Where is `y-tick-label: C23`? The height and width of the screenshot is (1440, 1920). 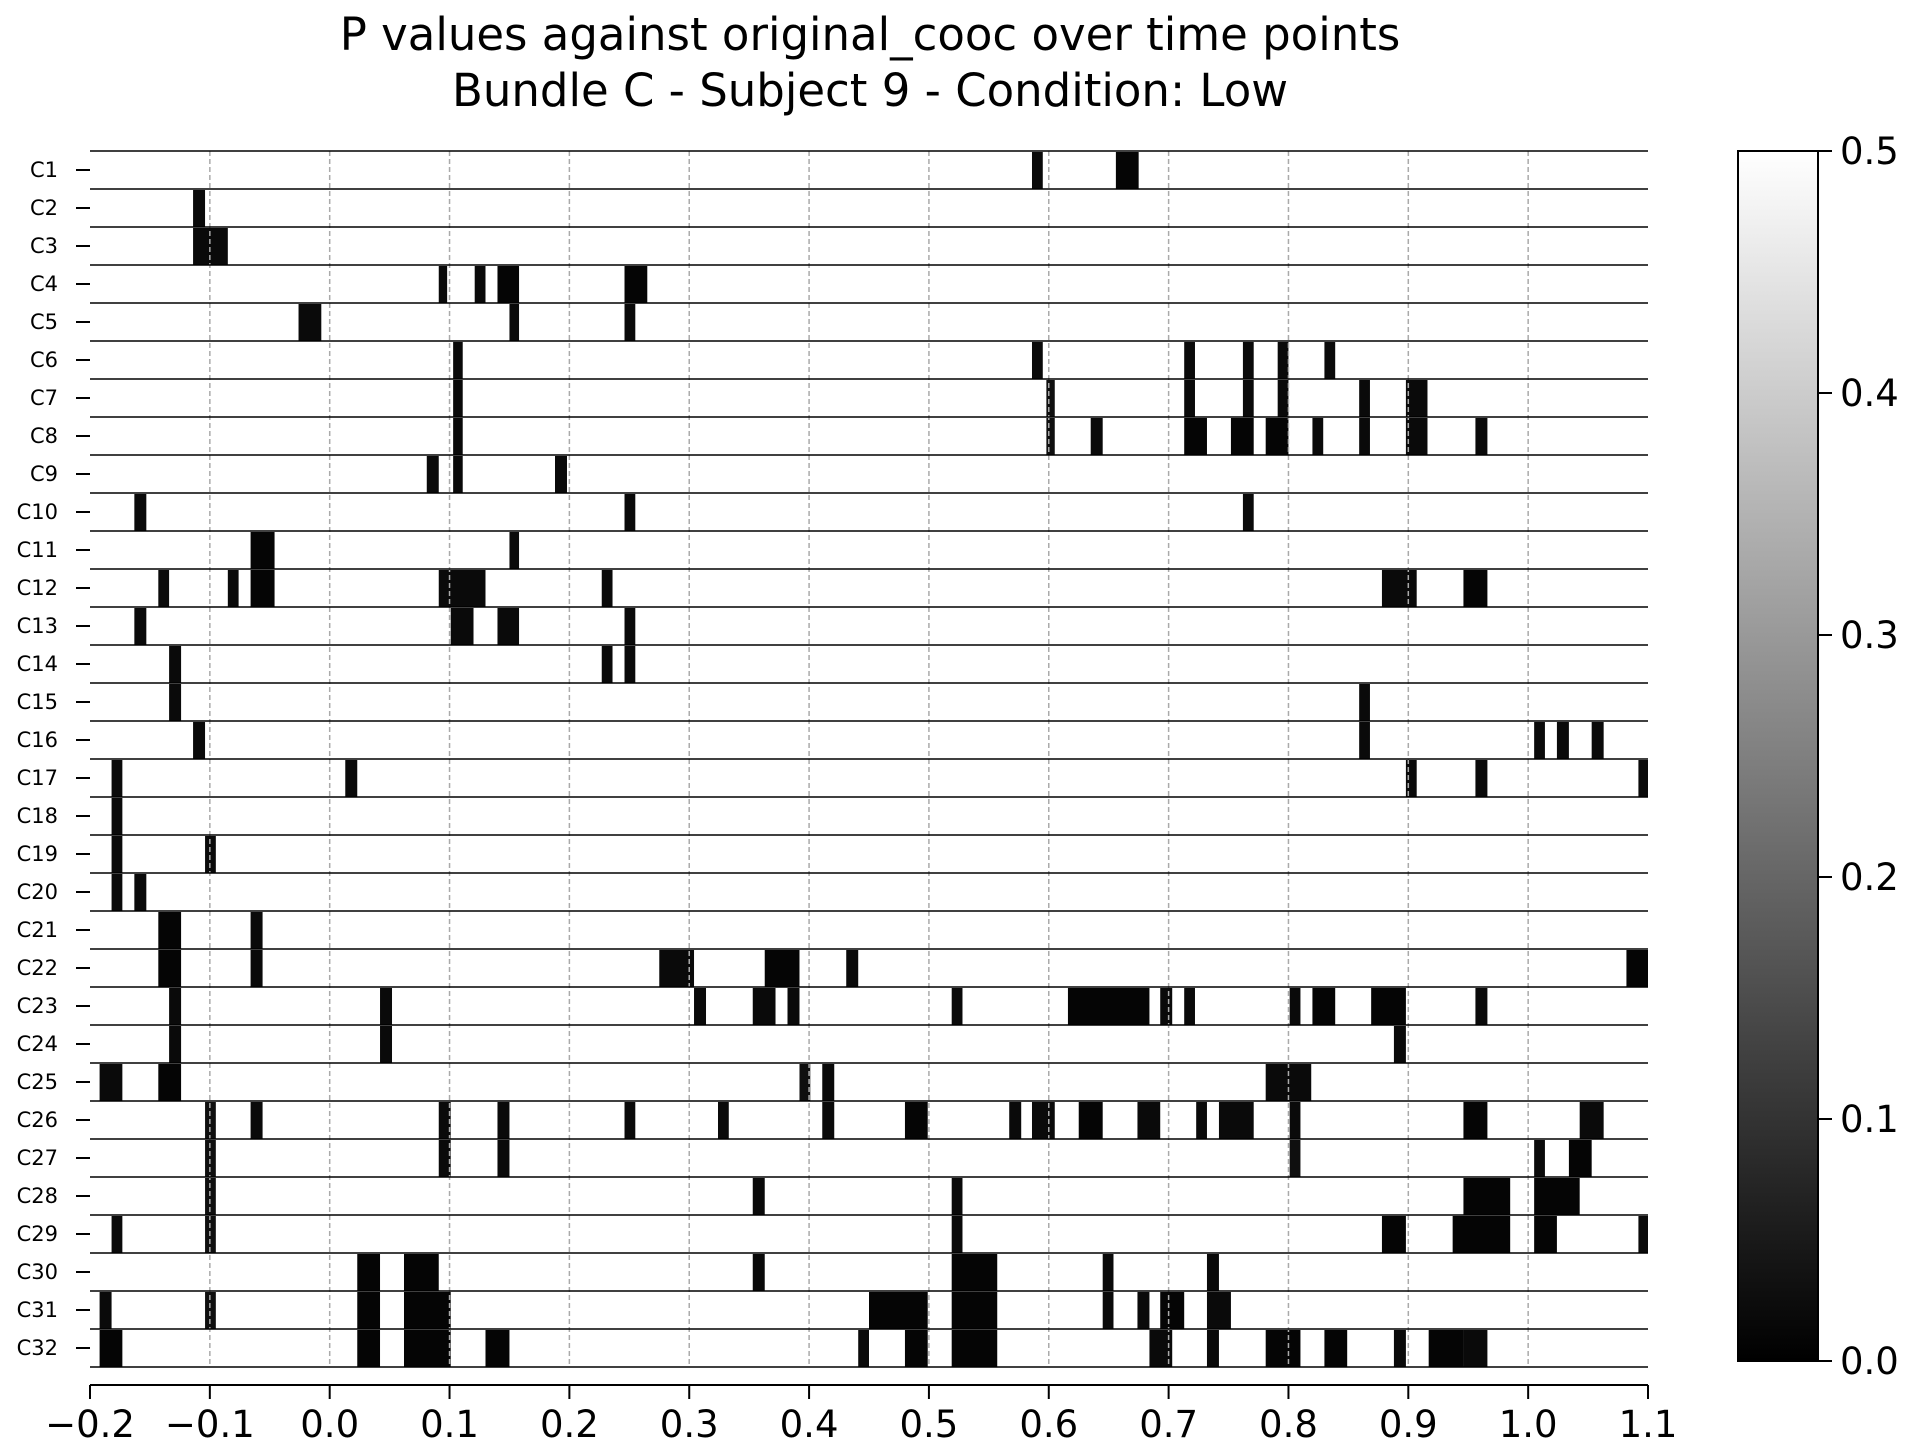
y-tick-label: C23 is located at coordinates (37, 1006).